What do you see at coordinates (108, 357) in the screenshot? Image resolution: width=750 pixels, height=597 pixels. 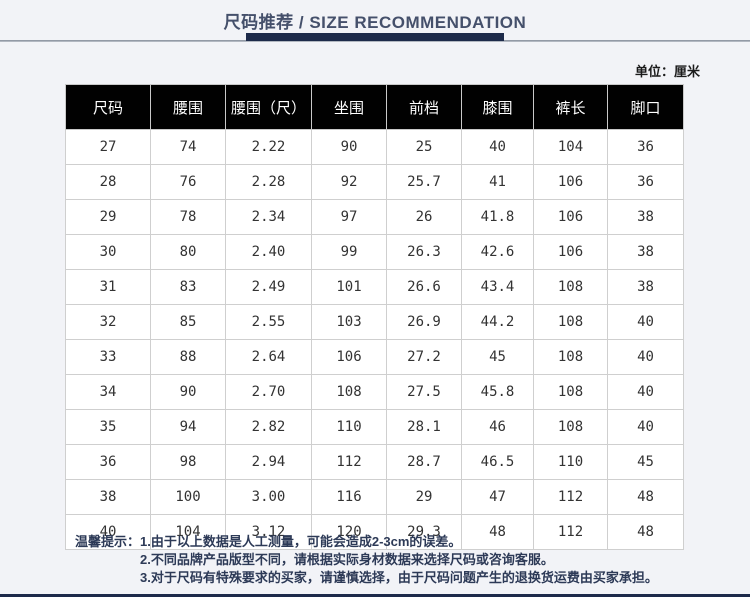 I see `table-cell: 33` at bounding box center [108, 357].